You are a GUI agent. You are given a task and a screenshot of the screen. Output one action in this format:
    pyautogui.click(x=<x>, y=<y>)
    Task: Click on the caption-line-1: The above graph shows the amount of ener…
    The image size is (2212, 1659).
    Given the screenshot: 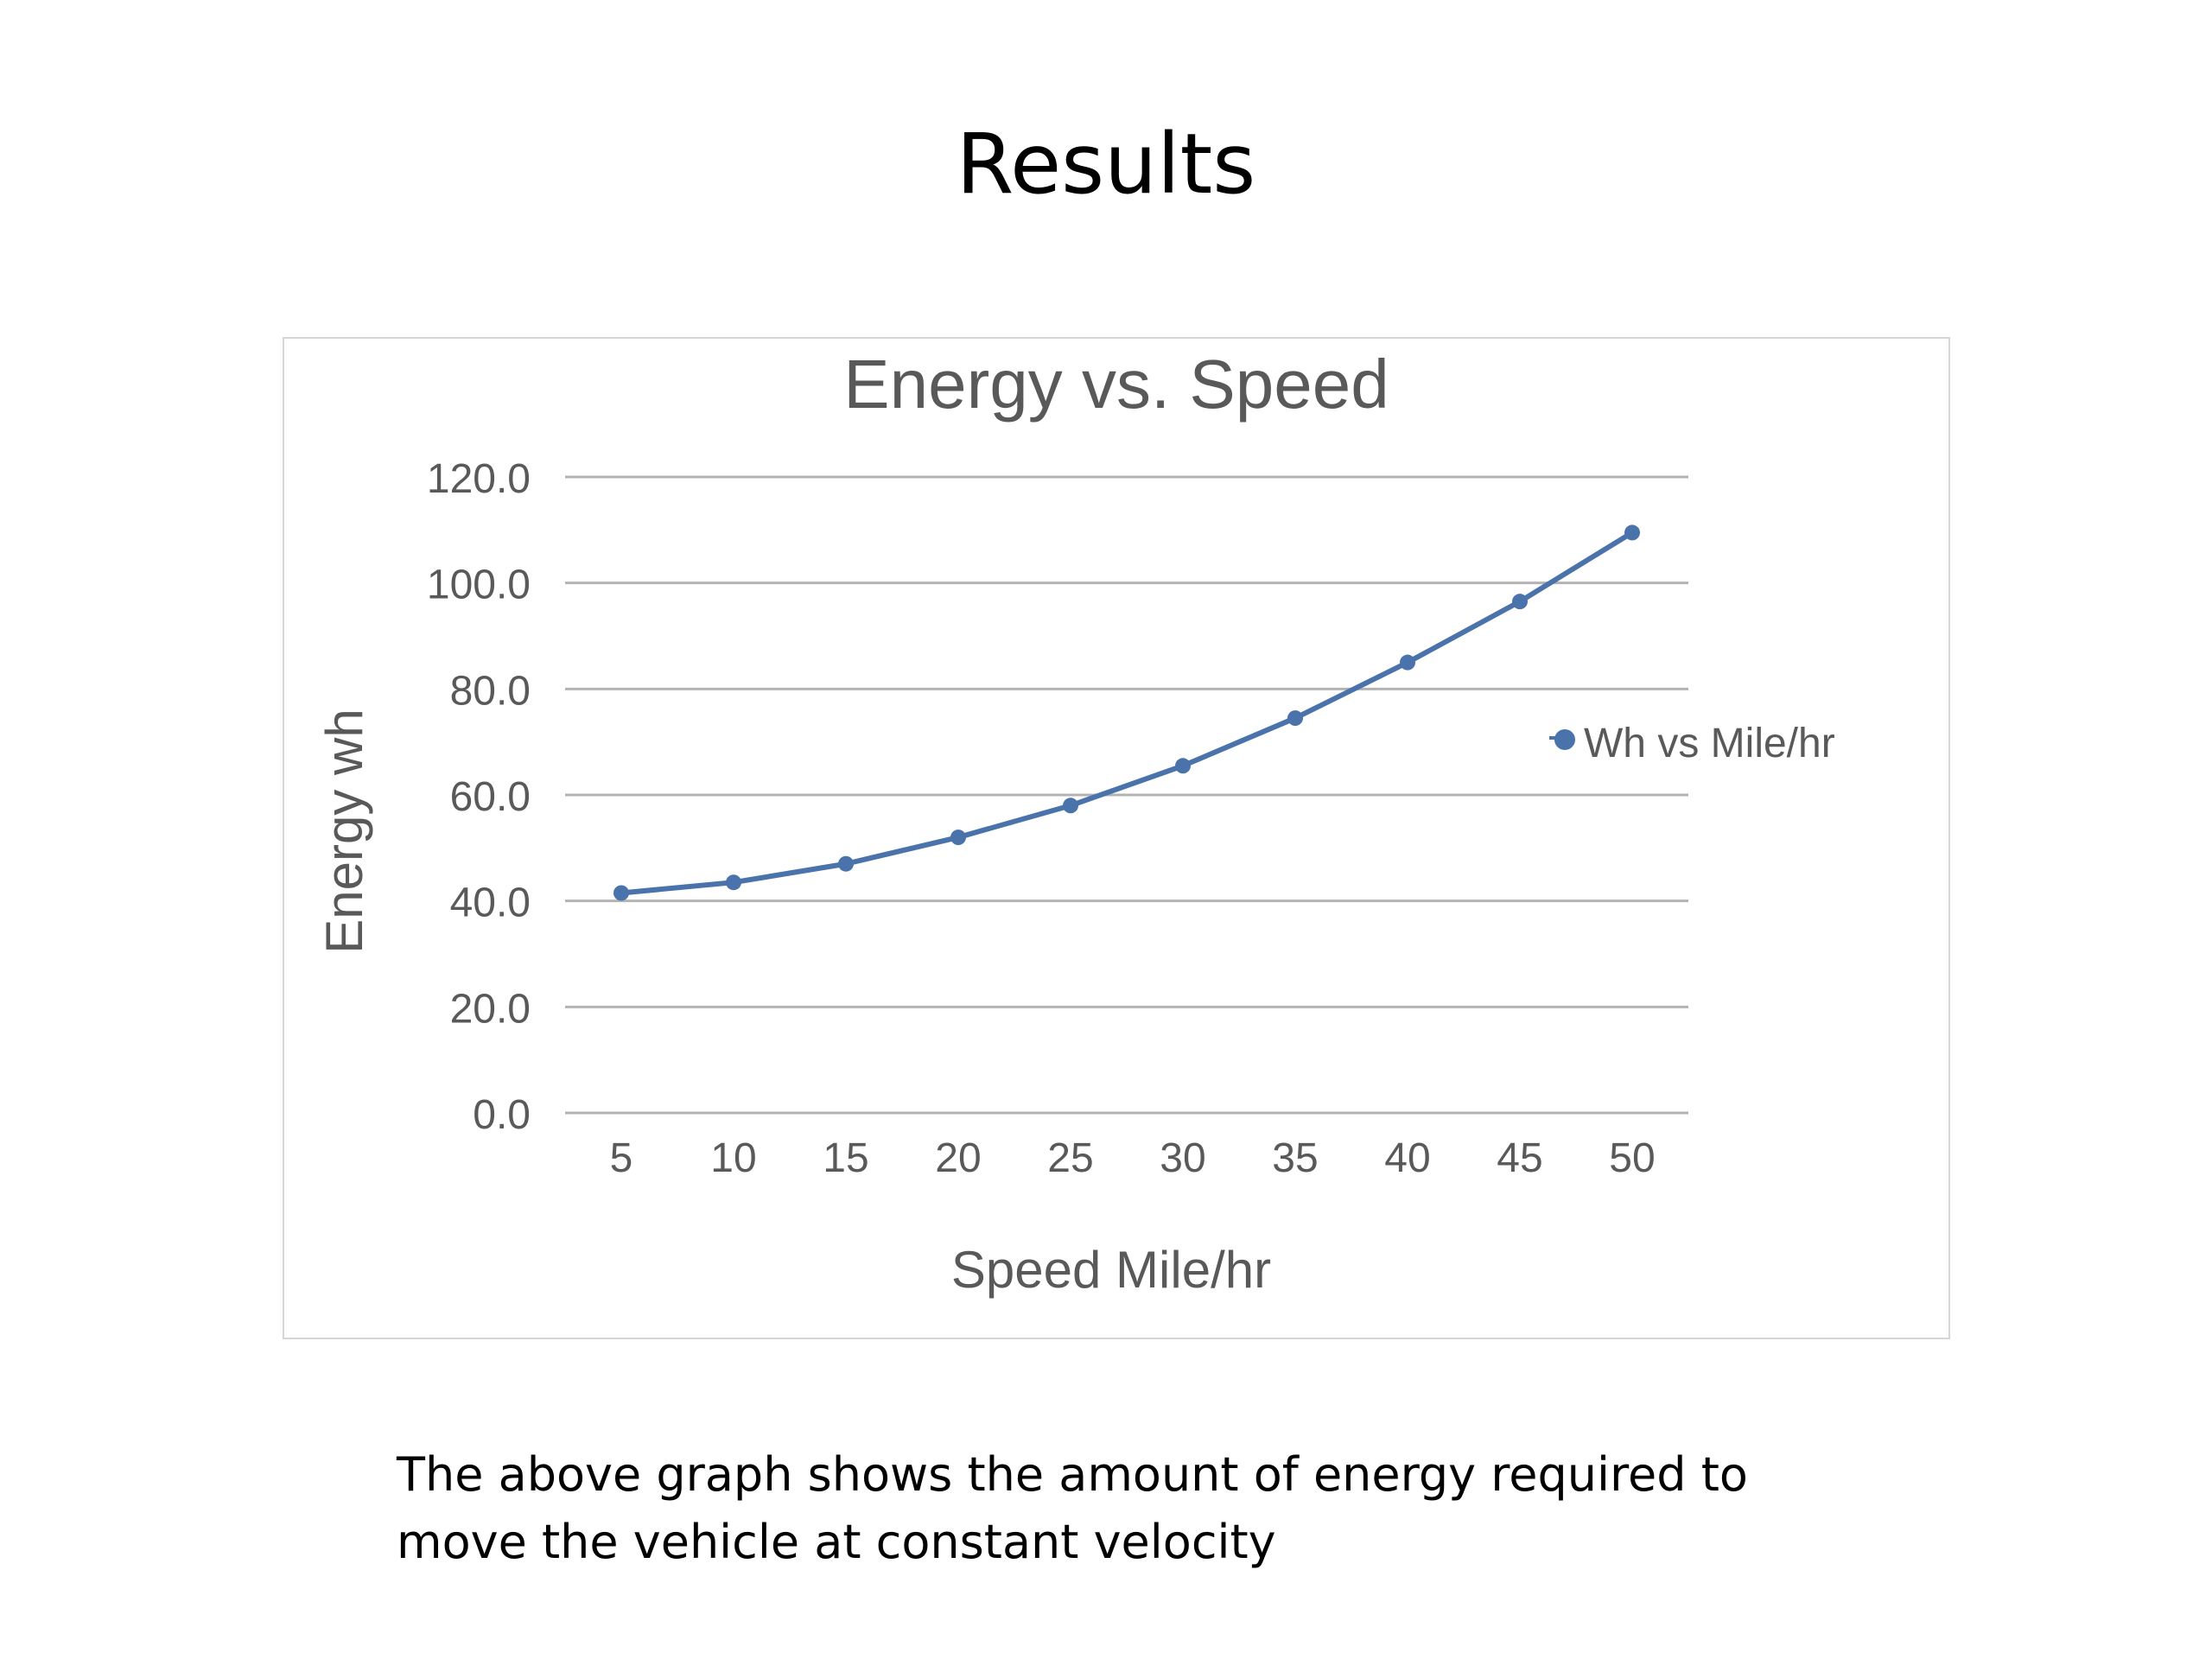 What is the action you would take?
    pyautogui.click(x=1072, y=1474)
    